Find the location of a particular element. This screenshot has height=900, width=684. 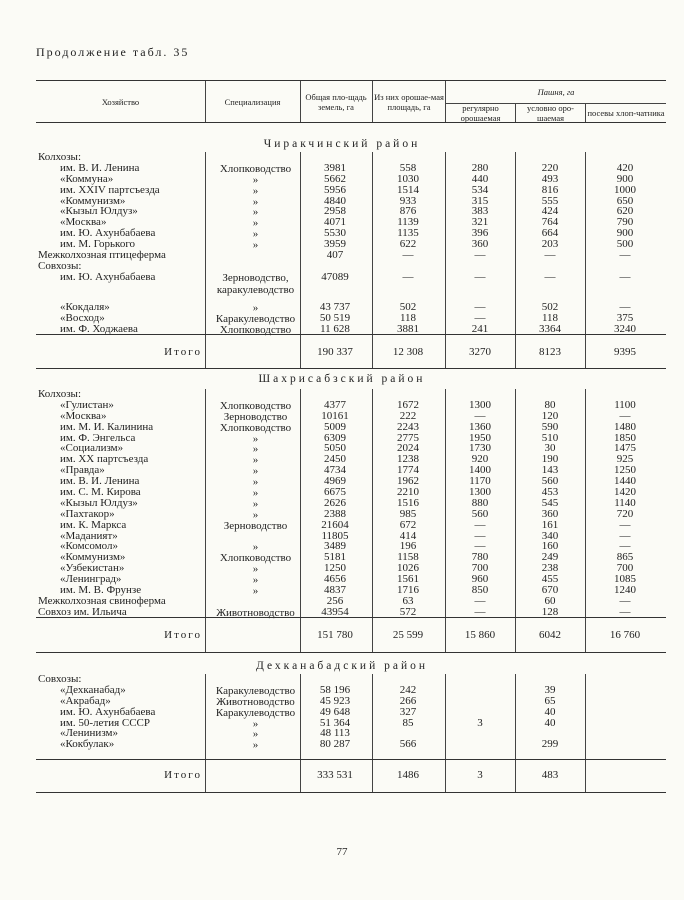

total-value: 3270 is located at coordinates (480, 352).